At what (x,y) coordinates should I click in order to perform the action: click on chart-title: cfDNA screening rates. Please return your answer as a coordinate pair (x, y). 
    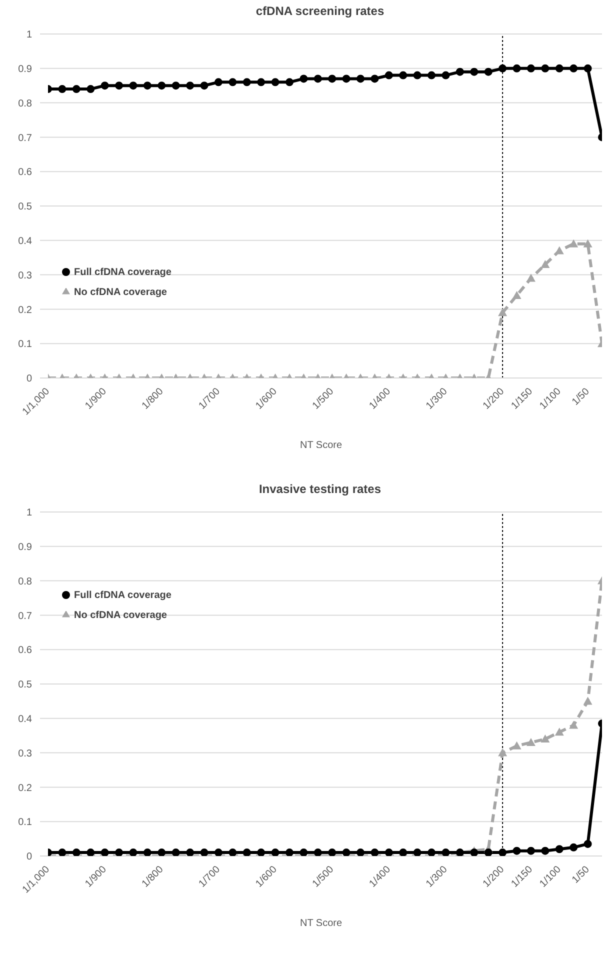
    Looking at the image, I should click on (320, 10).